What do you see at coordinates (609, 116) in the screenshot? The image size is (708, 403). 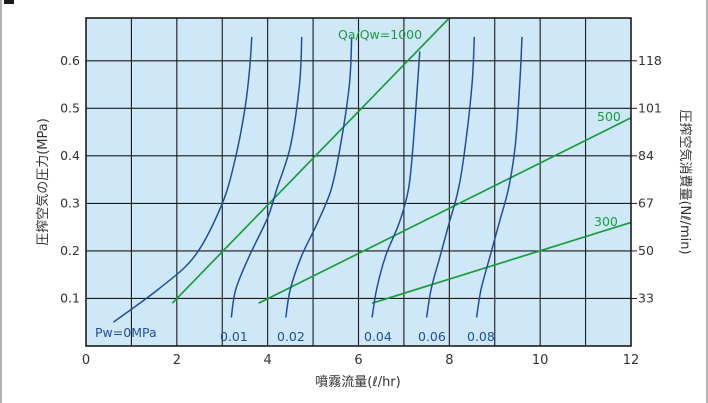 I see `air-ratio-label: 500` at bounding box center [609, 116].